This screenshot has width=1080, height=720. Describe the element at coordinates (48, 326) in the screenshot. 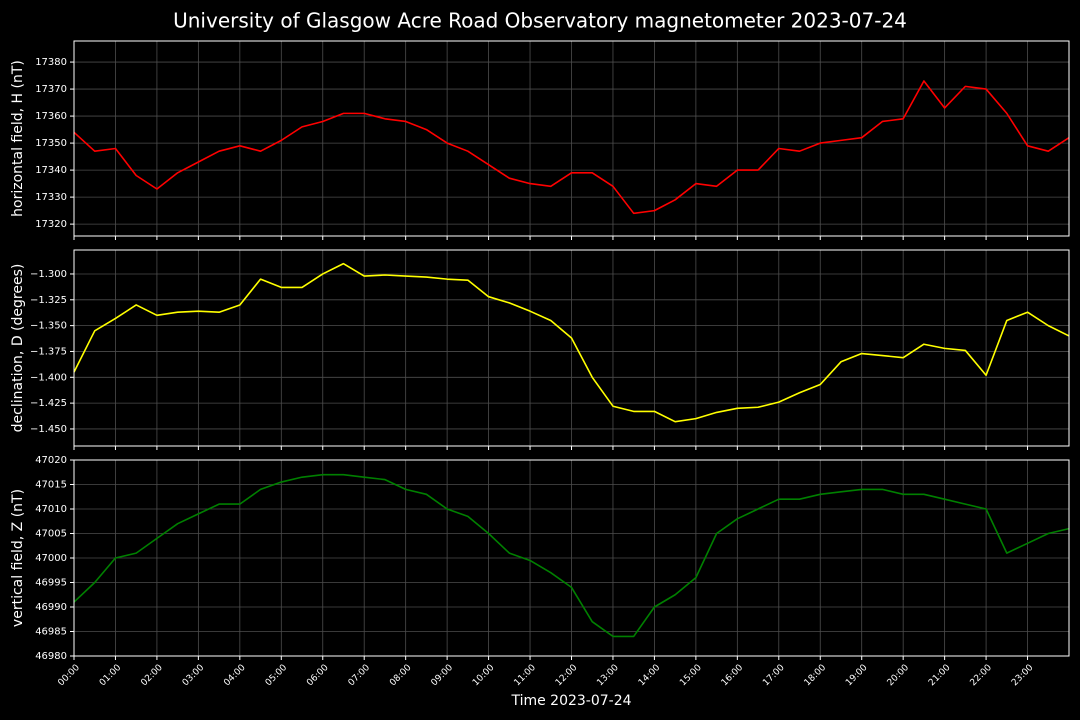

I see `y-tick-label: −1.350` at that location.